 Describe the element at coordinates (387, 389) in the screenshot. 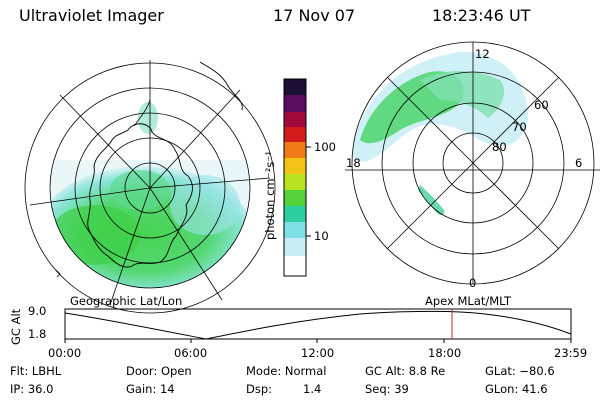

I see `seq-readout: Seq: 39` at that location.